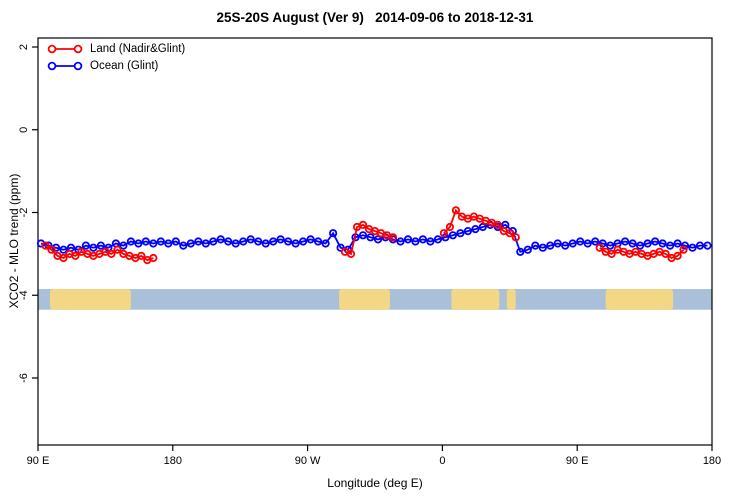 The height and width of the screenshot is (500, 750). I want to click on legend-item: Land (Nadir&Glint), so click(115, 48).